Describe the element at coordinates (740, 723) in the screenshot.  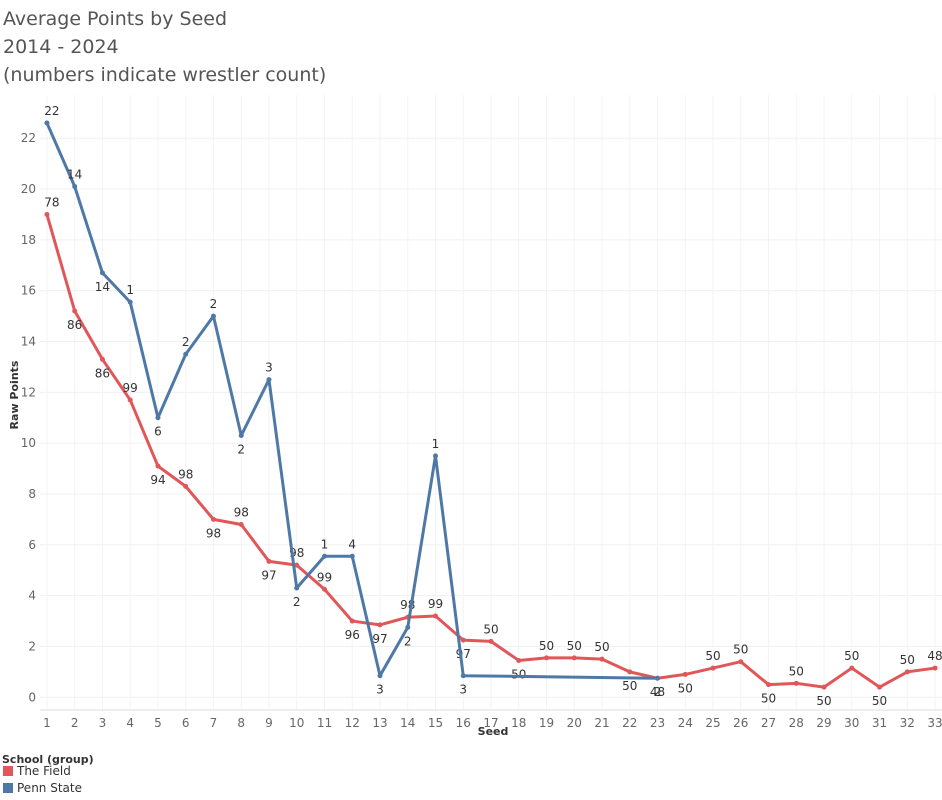
I see `x-tick-label: 26` at that location.